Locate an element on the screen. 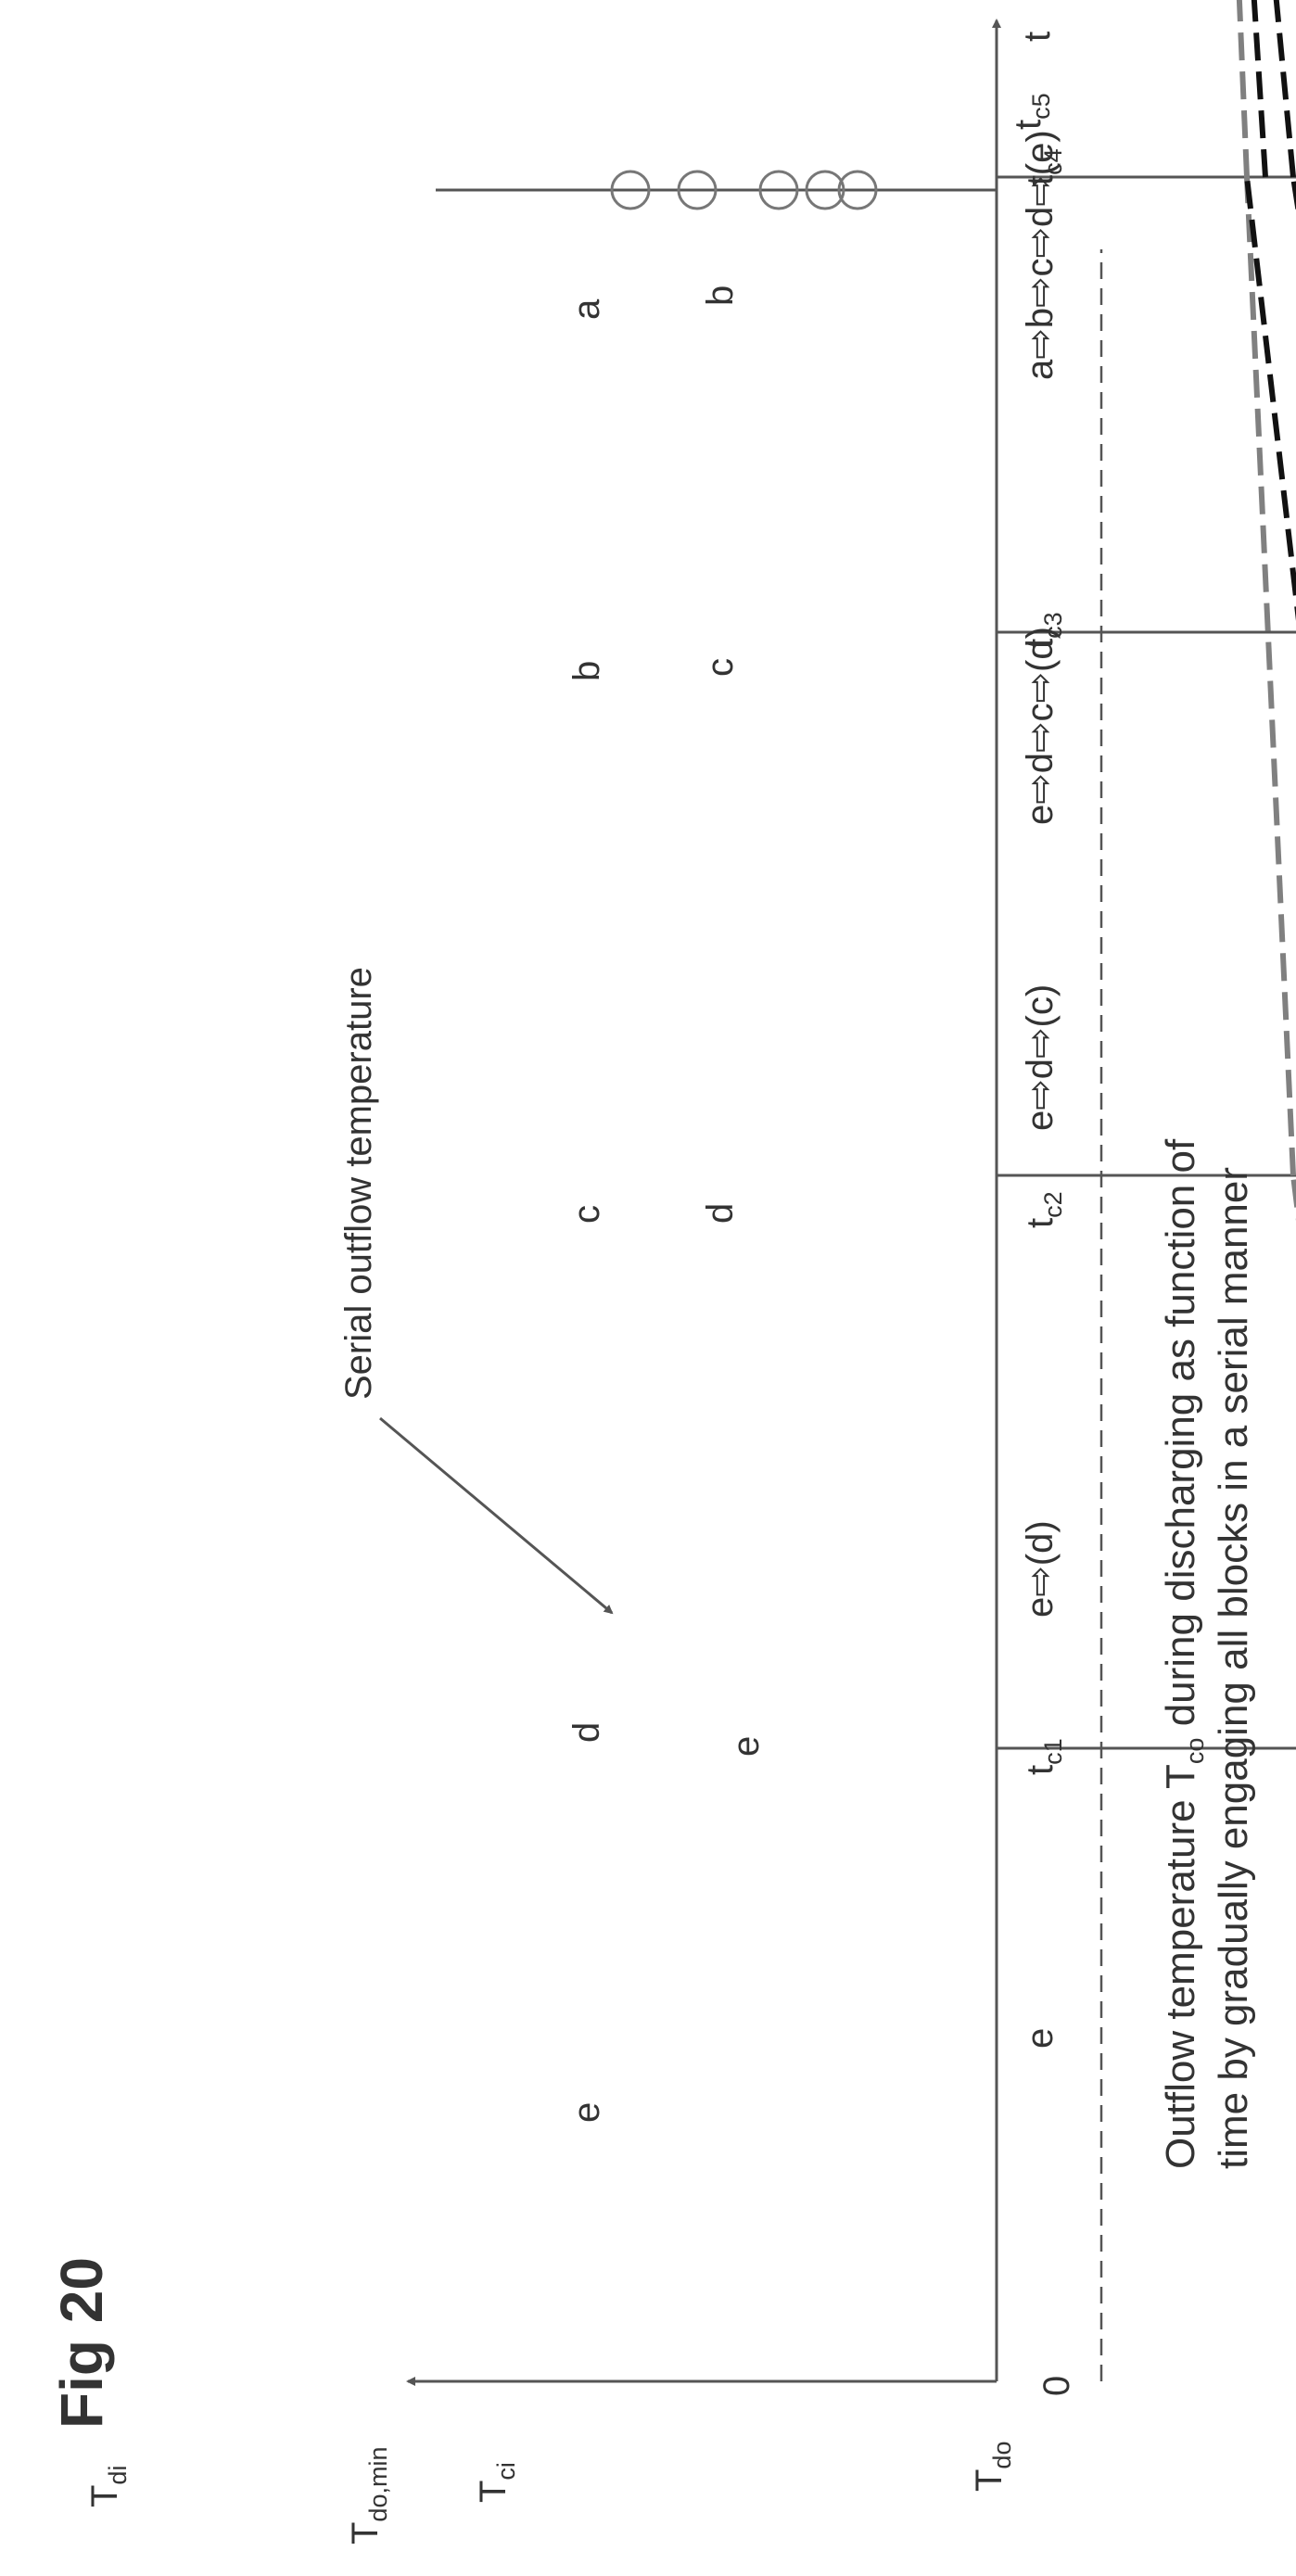 This screenshot has height=2576, width=1296. y-axis-label: Tdo is located at coordinates (992, 2467).